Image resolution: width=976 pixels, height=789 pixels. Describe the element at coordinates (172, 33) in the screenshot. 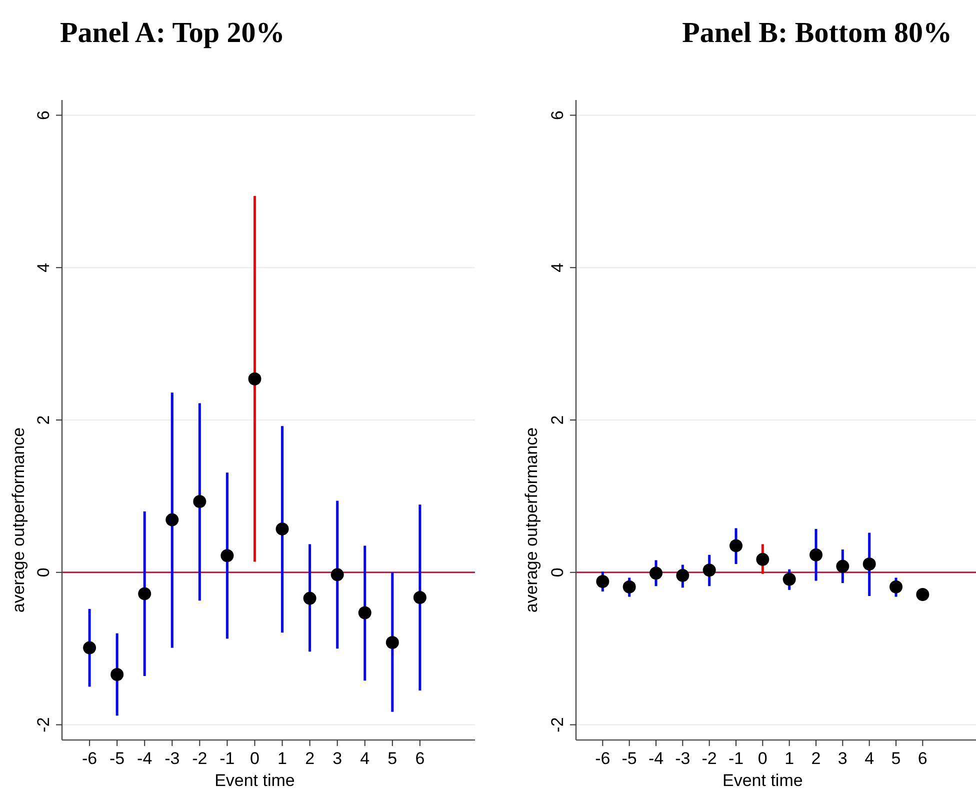

I see `chart-title: Panel A: Top 20%` at that location.